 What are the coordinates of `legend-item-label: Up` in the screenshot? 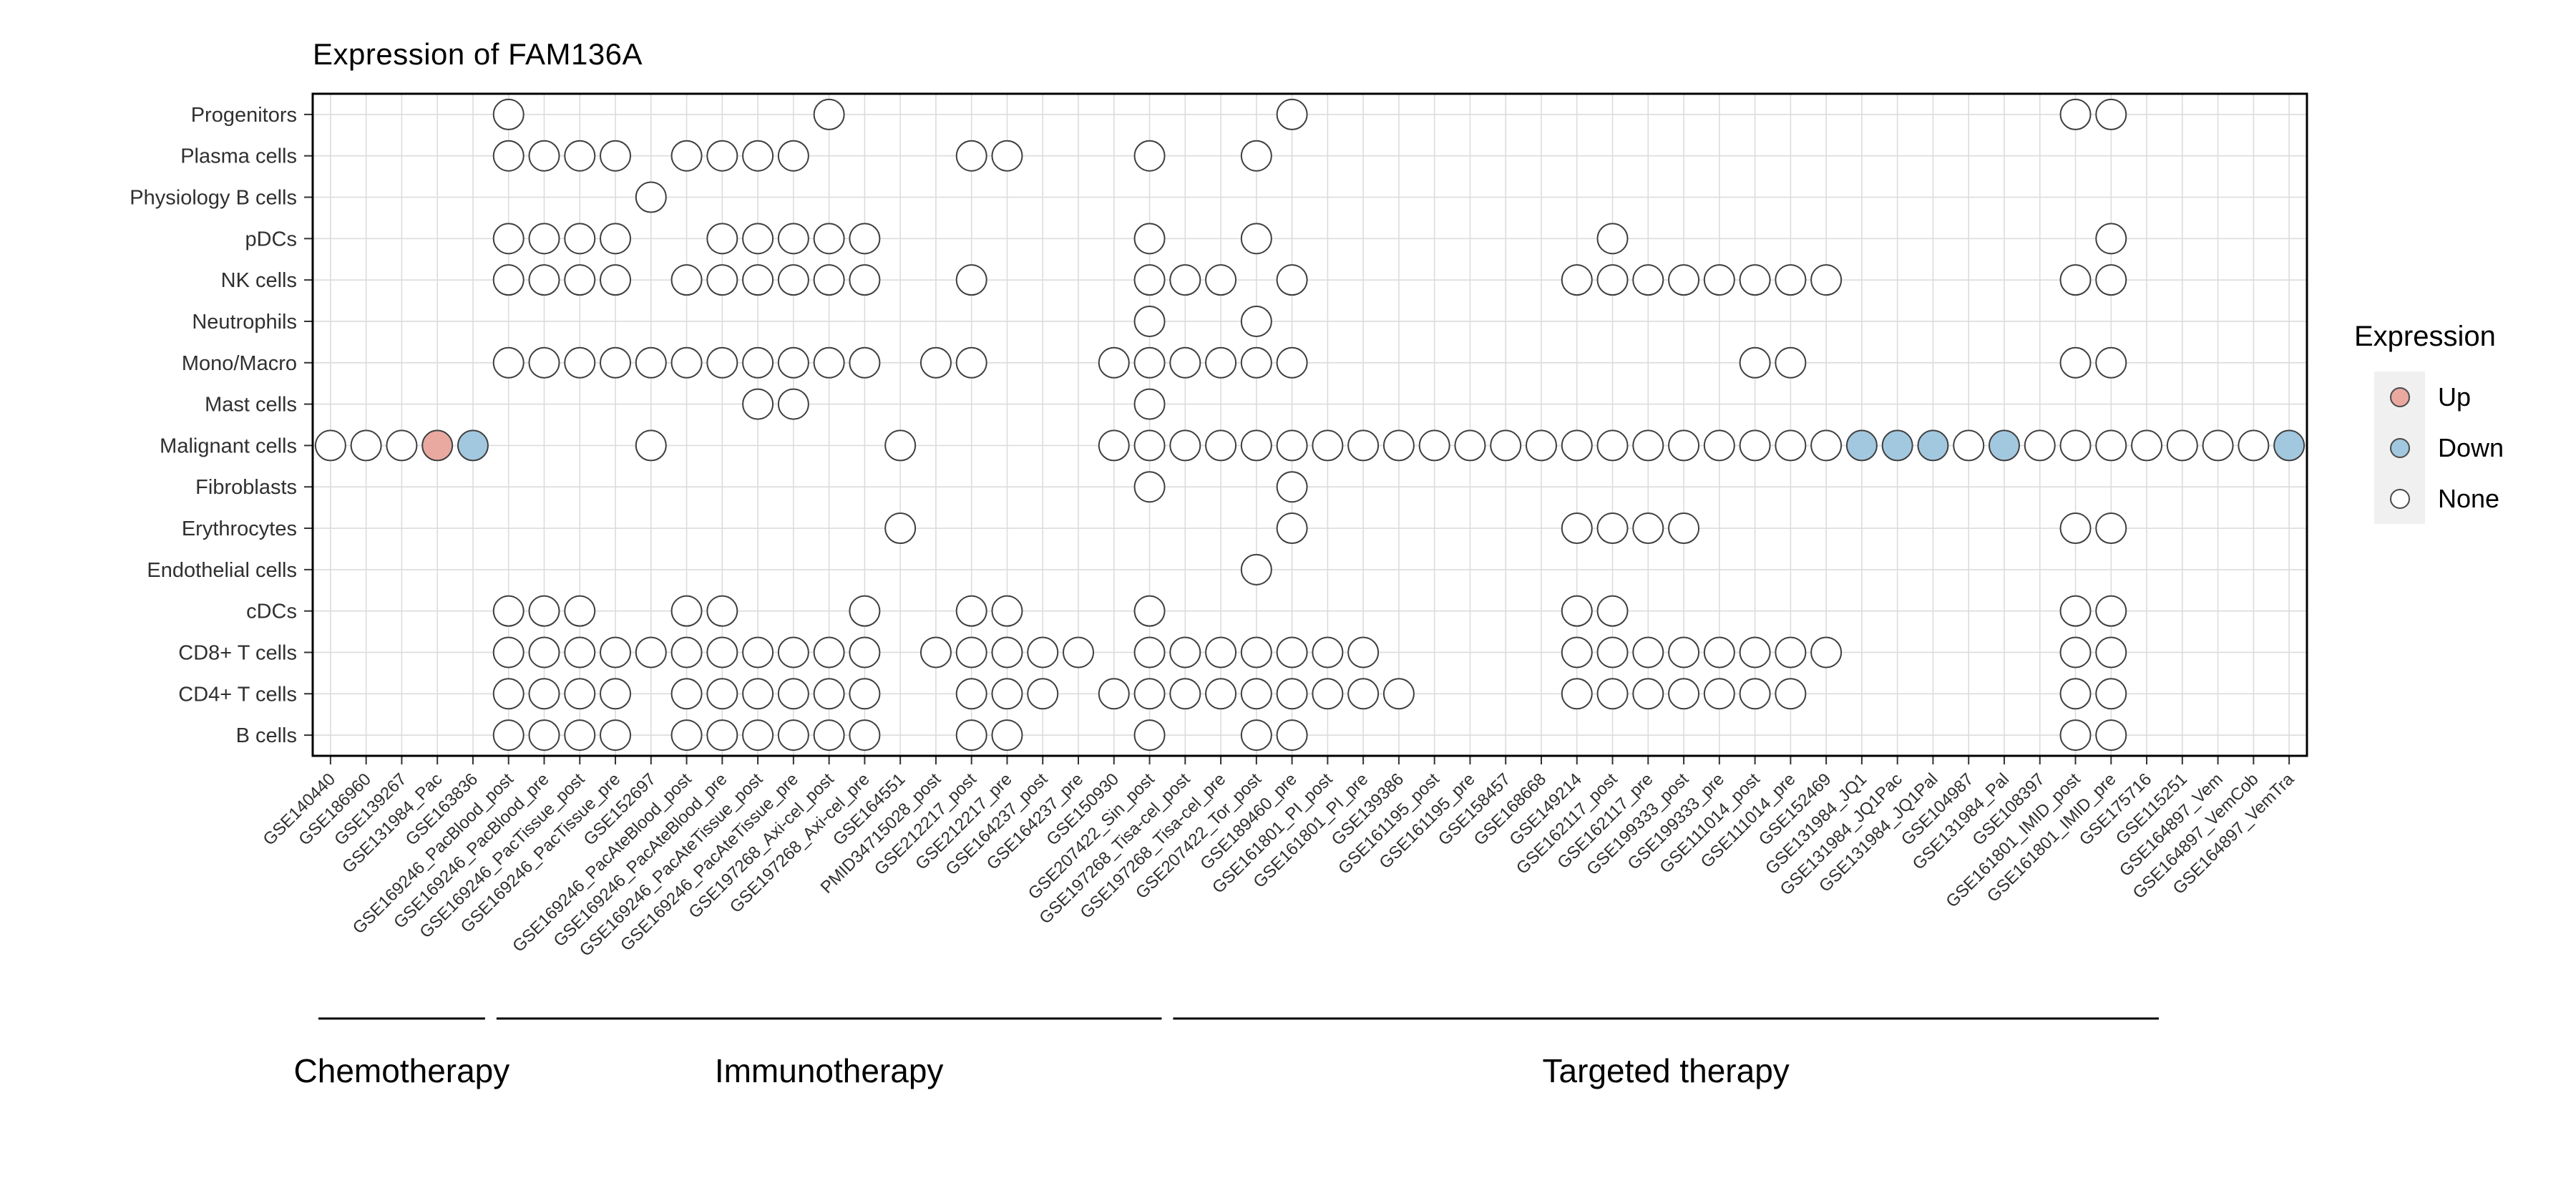 It's located at (2455, 396).